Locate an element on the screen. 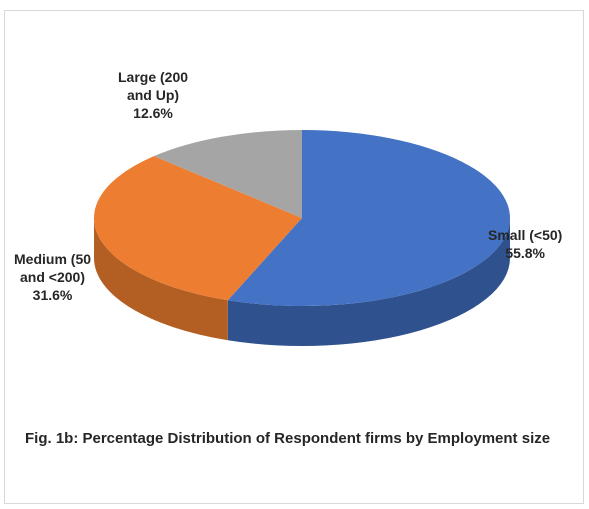 The height and width of the screenshot is (509, 589). pie-side-small is located at coordinates (368, 282).